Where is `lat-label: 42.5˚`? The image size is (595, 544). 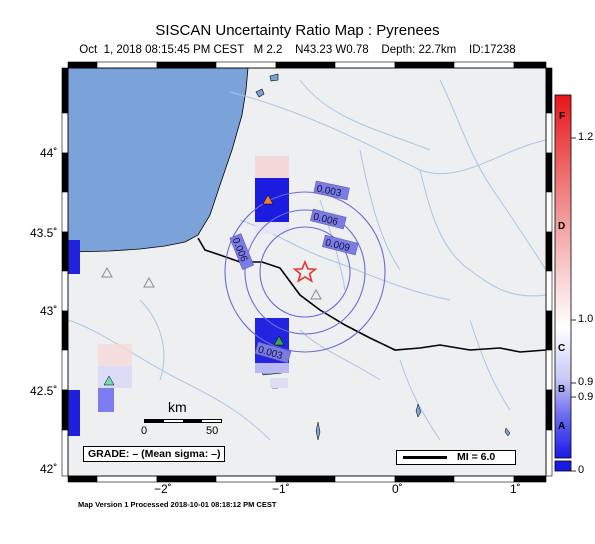
lat-label: 42.5˚ is located at coordinates (44, 391).